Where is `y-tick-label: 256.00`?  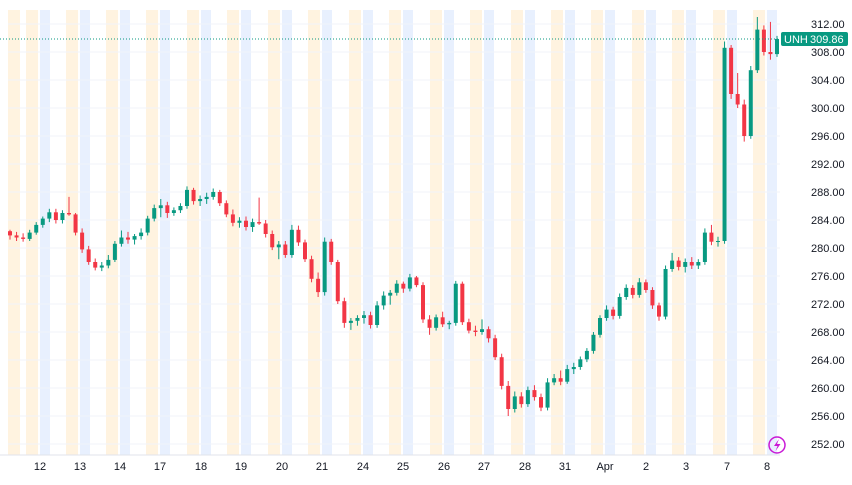
y-tick-label: 256.00 is located at coordinates (828, 417).